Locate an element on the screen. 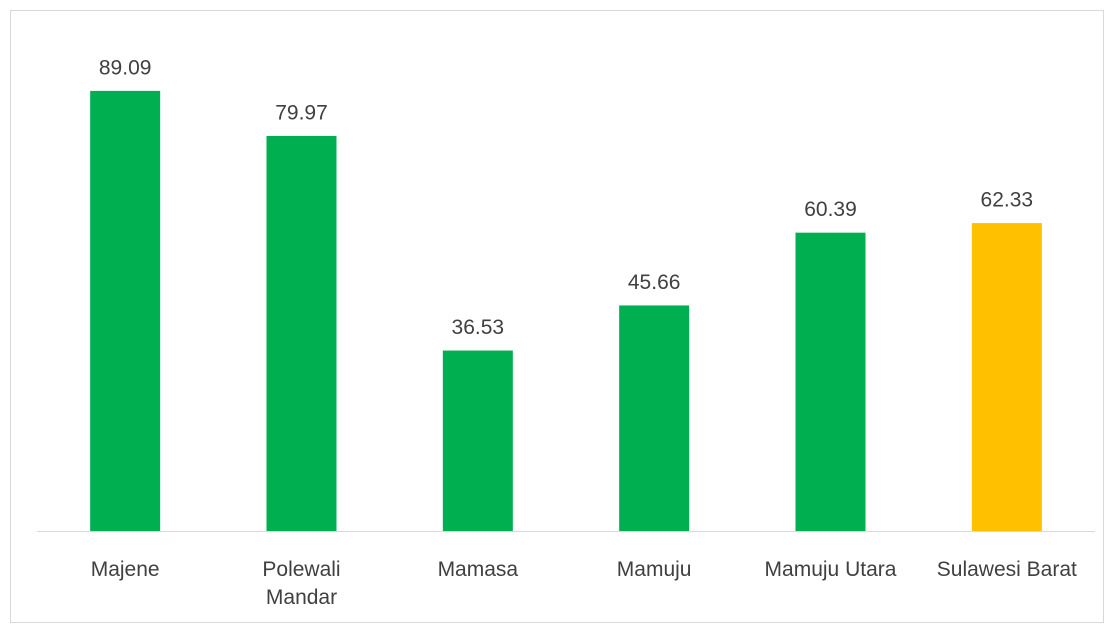 The image size is (1114, 633). value-label: 45.66 is located at coordinates (654, 282).